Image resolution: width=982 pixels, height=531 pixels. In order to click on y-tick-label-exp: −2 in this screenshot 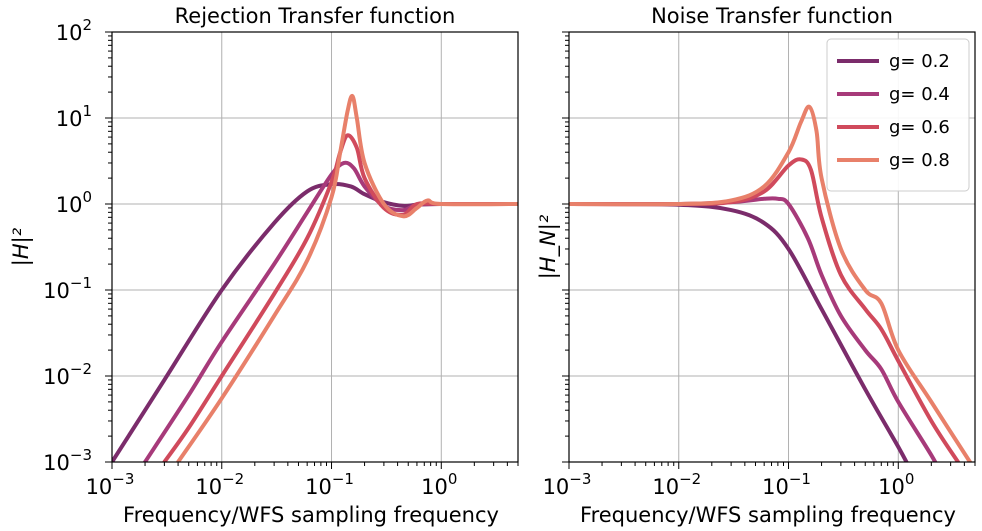, I will do `click(81, 369)`.